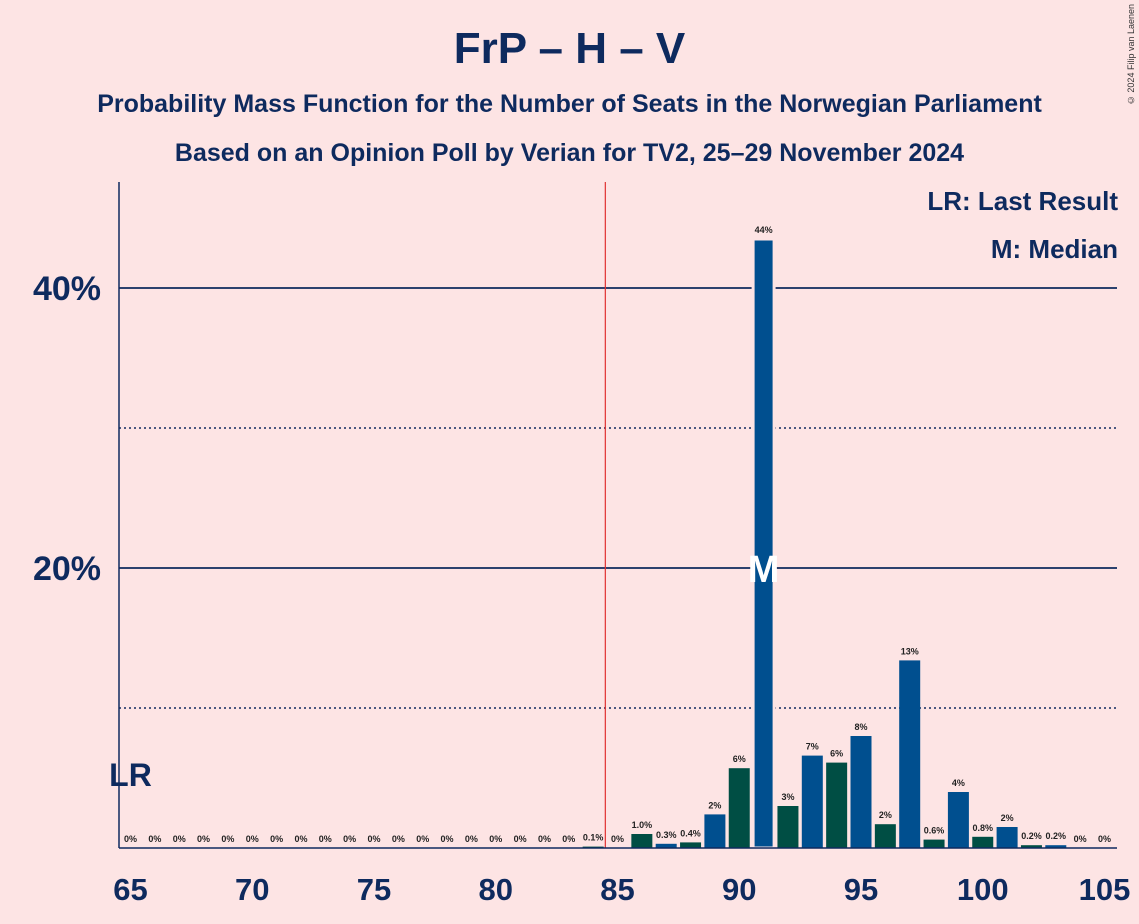  What do you see at coordinates (1105, 889) in the screenshot?
I see `x-tick-label: 105` at bounding box center [1105, 889].